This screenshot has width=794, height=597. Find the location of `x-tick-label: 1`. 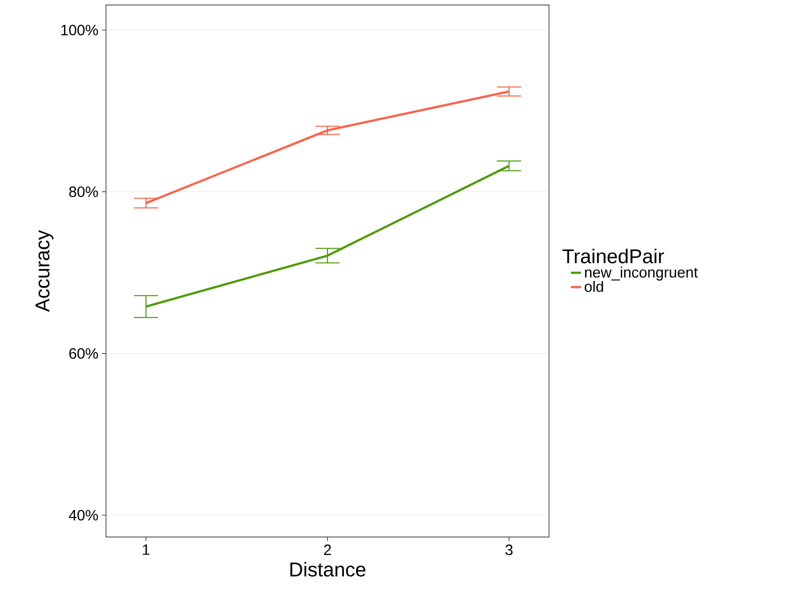

x-tick-label: 1 is located at coordinates (146, 549).